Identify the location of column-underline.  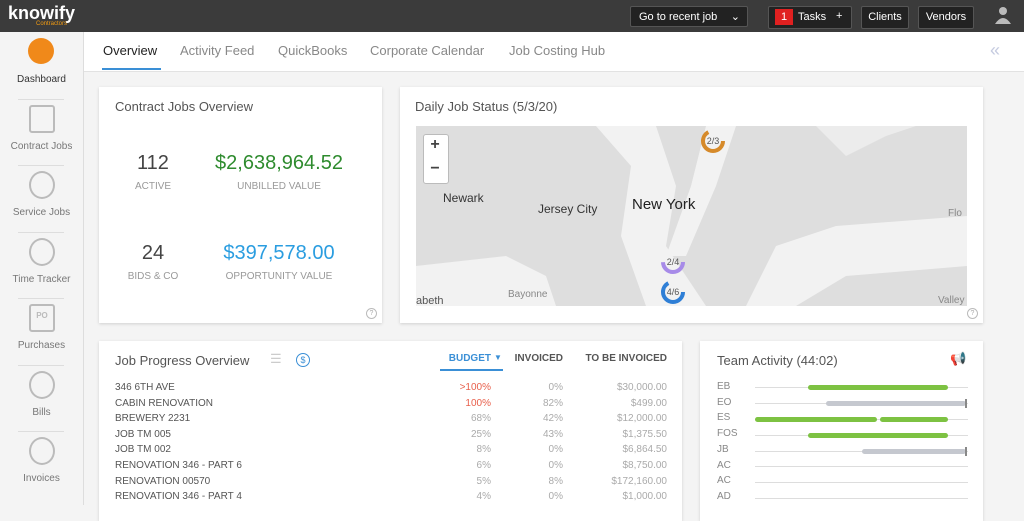
(471, 370).